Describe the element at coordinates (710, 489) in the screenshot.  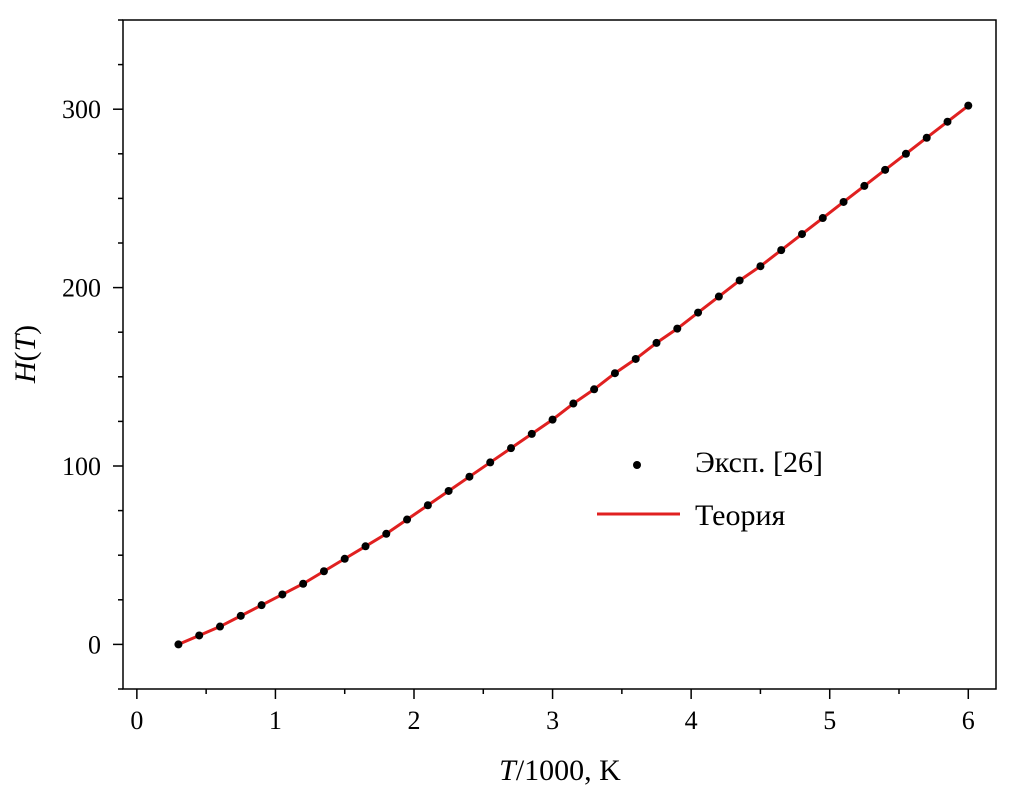
I see `legend: Эксп. [26] Теория` at that location.